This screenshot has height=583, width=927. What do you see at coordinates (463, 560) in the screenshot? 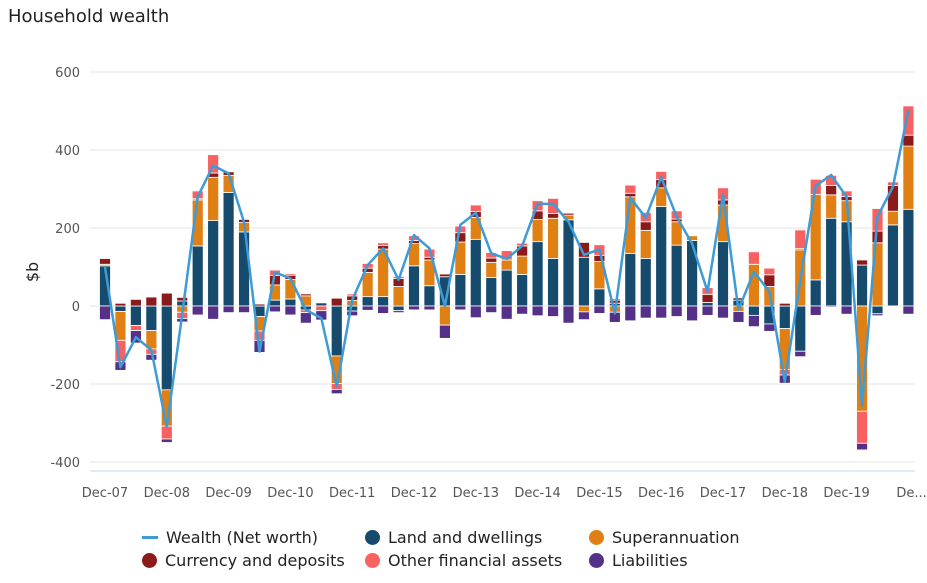
I see `legend-item-other-financial: Other financial assets` at bounding box center [463, 560].